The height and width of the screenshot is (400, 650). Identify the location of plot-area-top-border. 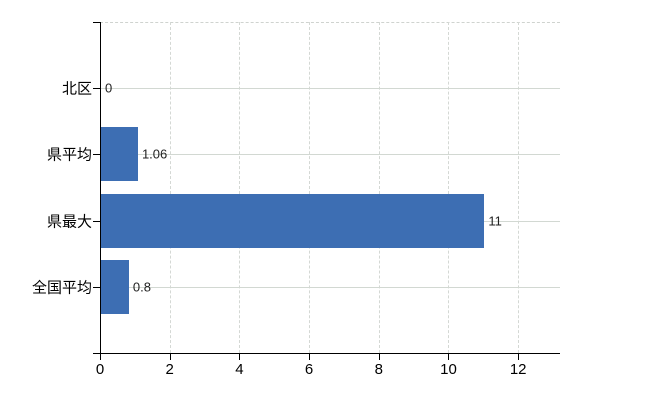
(330, 22).